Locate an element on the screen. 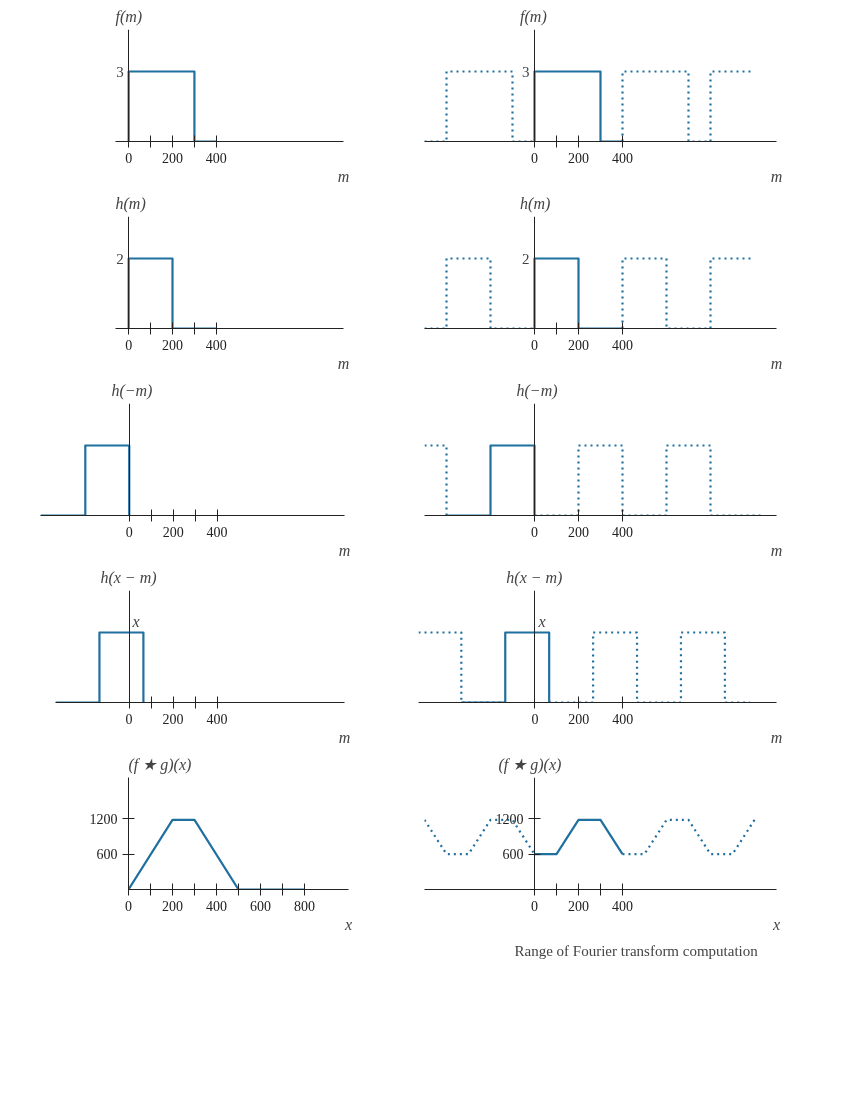 The height and width of the screenshot is (1095, 845). x-tick-label: 800 is located at coordinates (304, 906).